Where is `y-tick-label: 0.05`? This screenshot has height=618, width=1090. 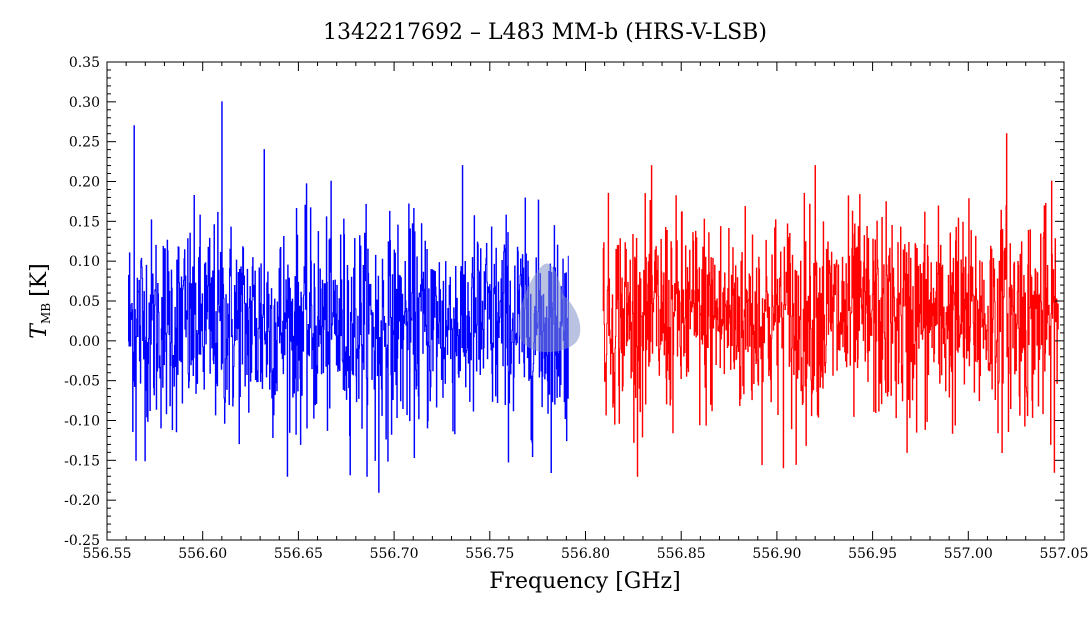
y-tick-label: 0.05 is located at coordinates (84, 302).